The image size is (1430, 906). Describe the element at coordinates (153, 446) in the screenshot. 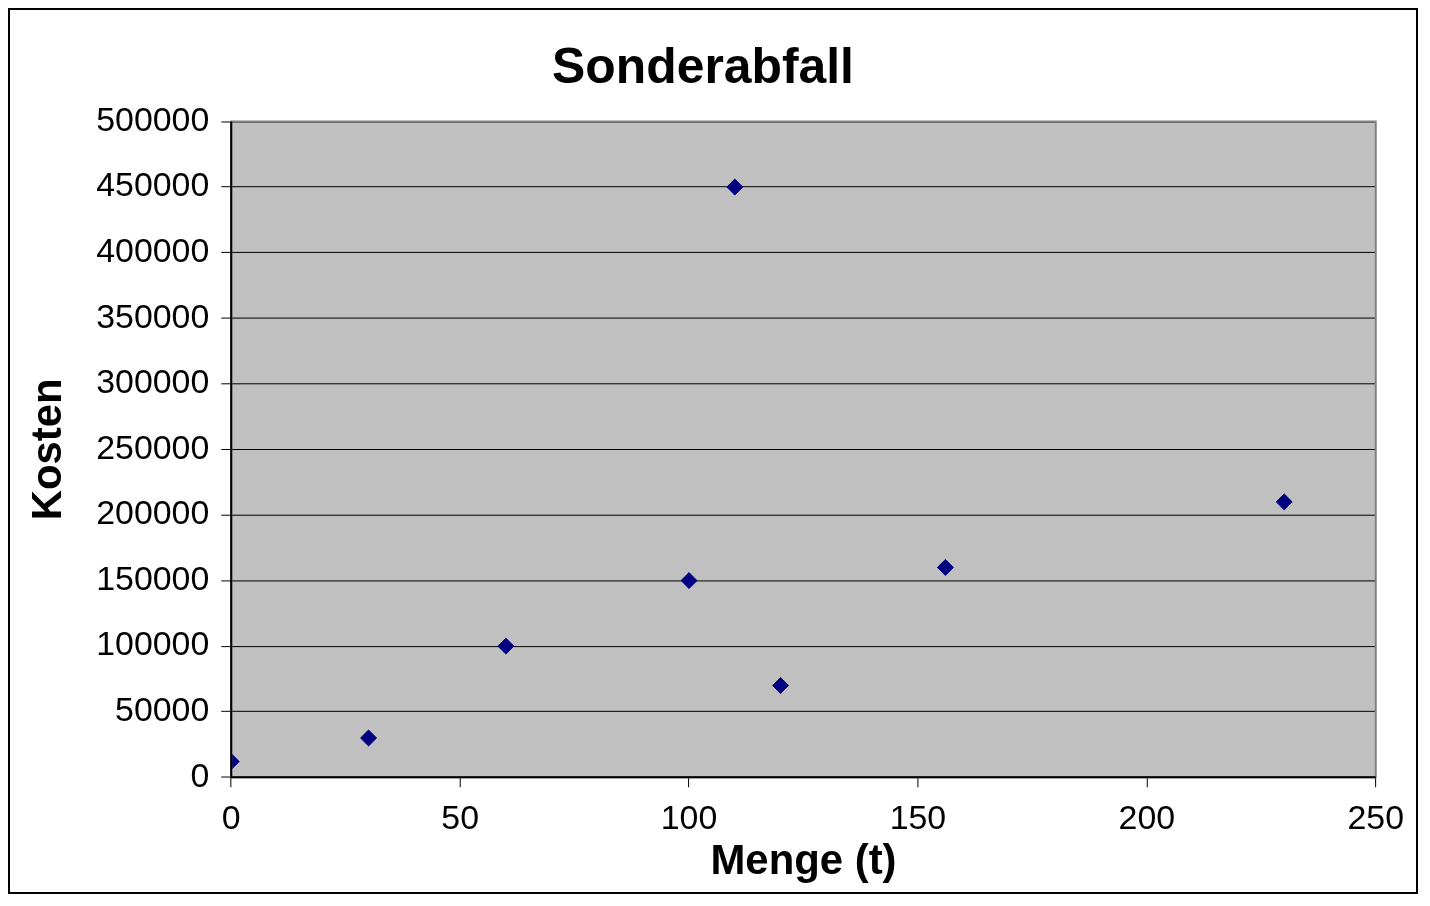

I see `y-tick-label: 250000` at that location.